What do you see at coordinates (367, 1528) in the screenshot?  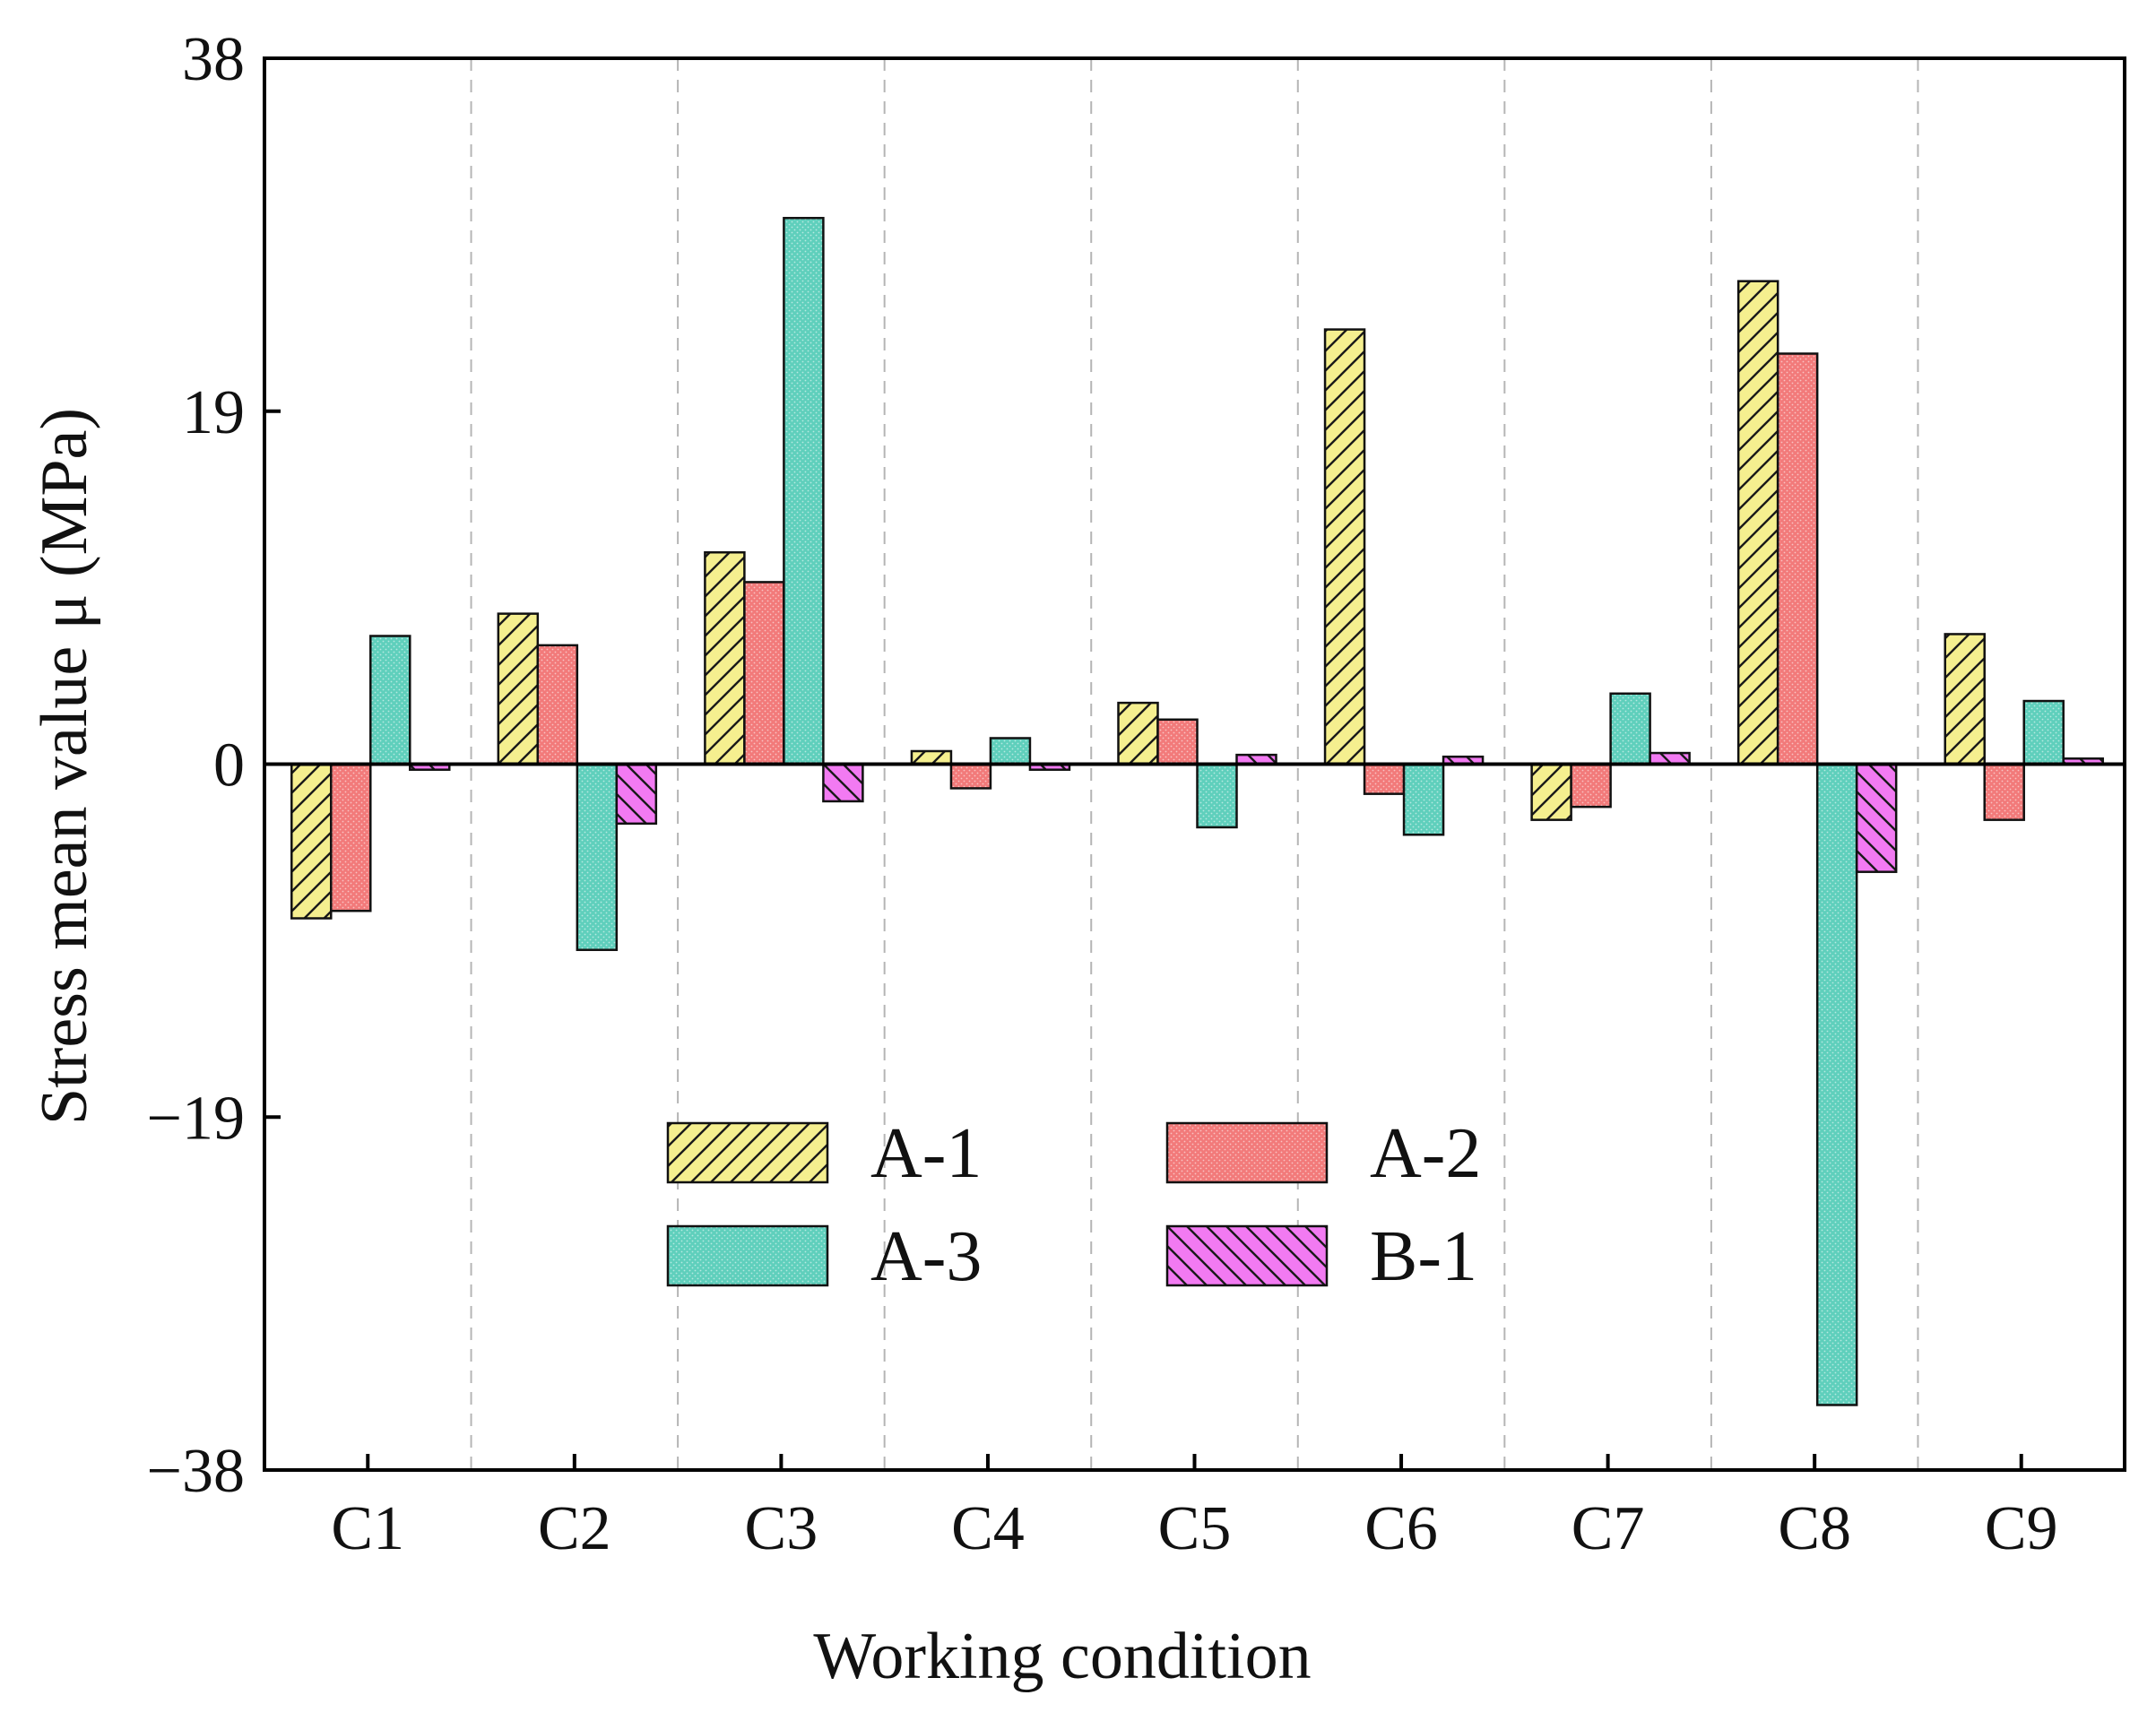 I see `x-tick-label: C1` at bounding box center [367, 1528].